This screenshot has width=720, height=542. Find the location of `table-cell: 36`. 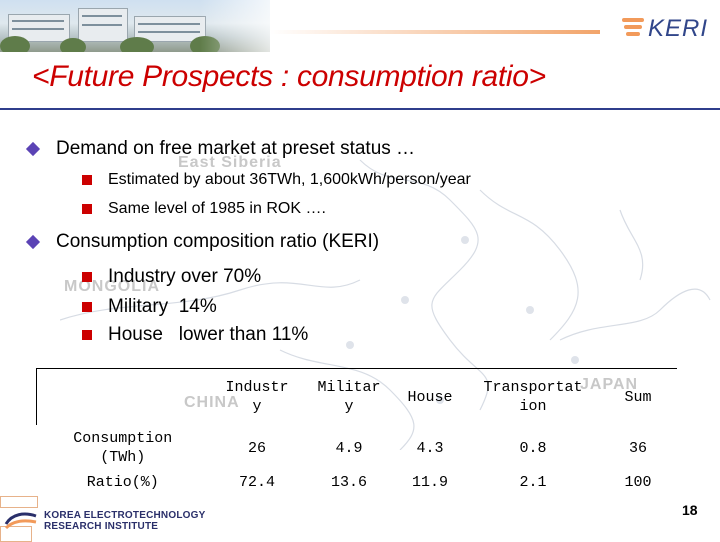

table-cell: 36 is located at coordinates (637, 448).